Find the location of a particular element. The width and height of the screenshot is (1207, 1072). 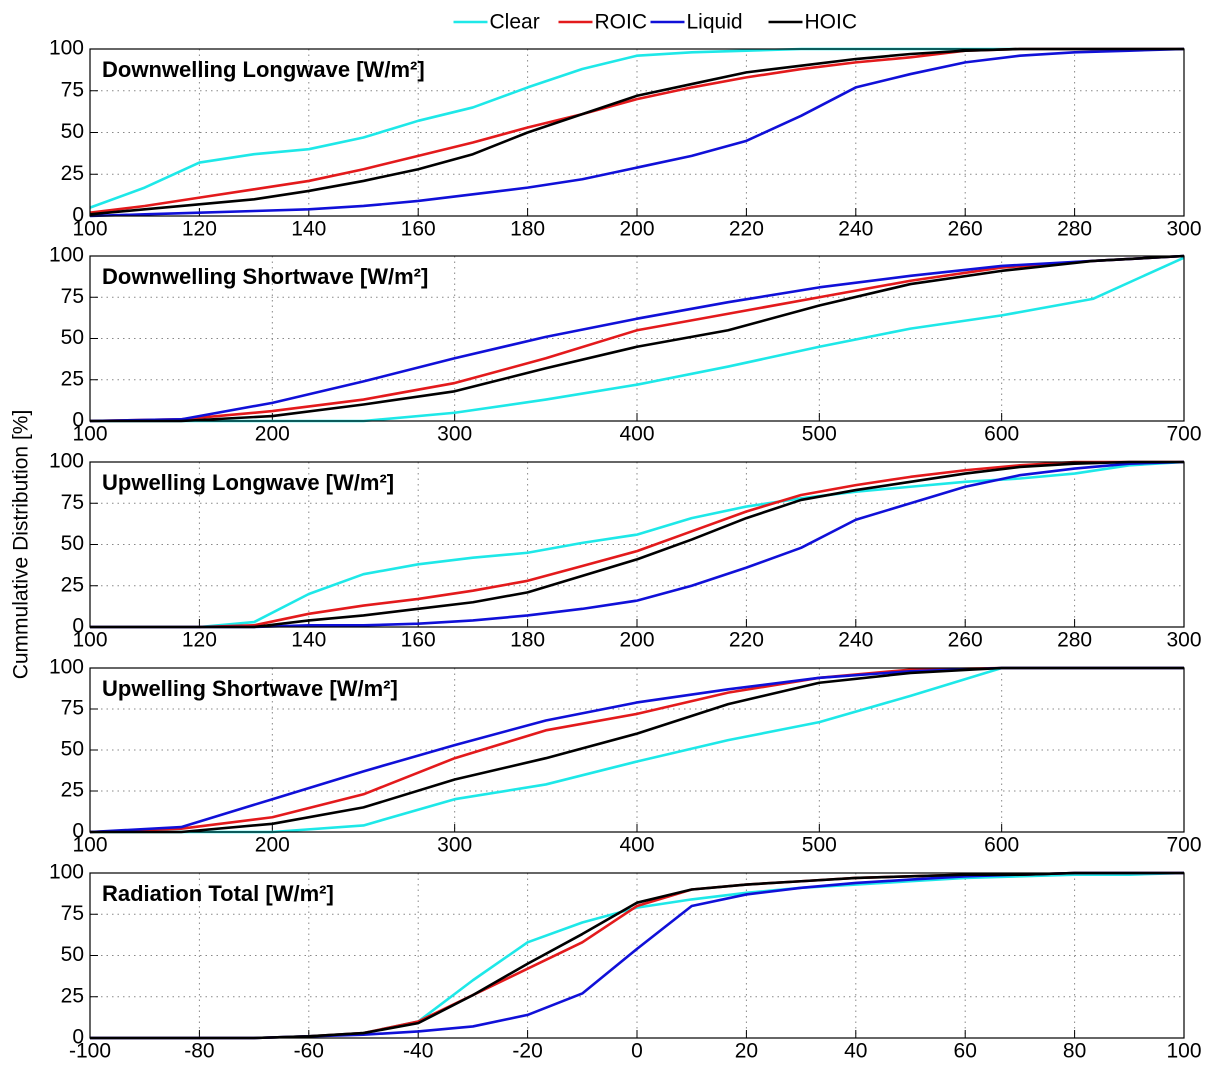

panel-title: Upwelling Shortwave [W/m²] is located at coordinates (250, 688).